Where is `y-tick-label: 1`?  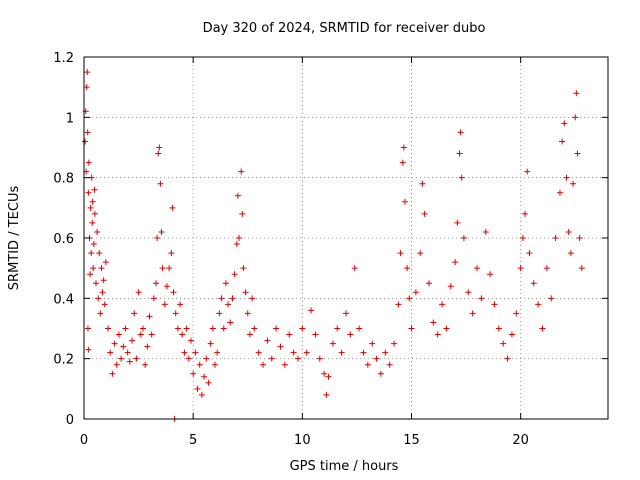 y-tick-label: 1 is located at coordinates (70, 118).